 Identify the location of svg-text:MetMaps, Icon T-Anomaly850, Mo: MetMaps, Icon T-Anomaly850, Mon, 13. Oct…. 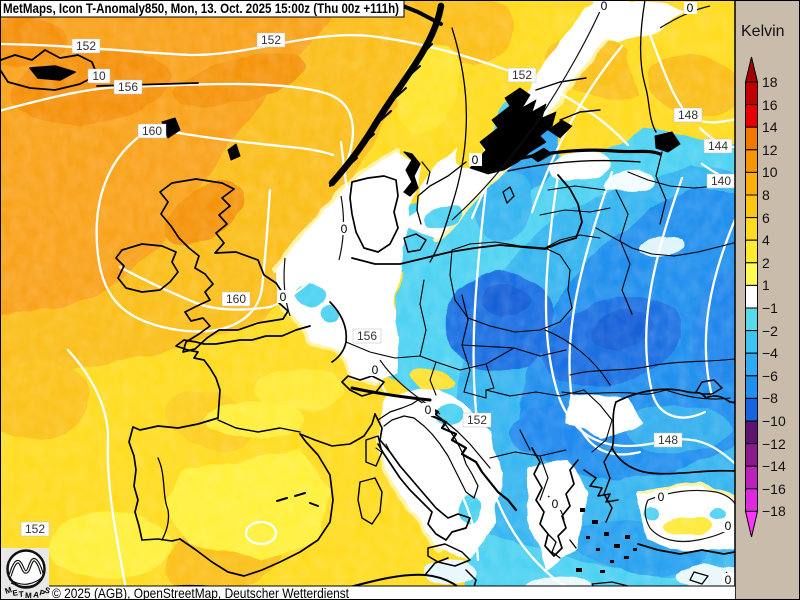
(201, 8).